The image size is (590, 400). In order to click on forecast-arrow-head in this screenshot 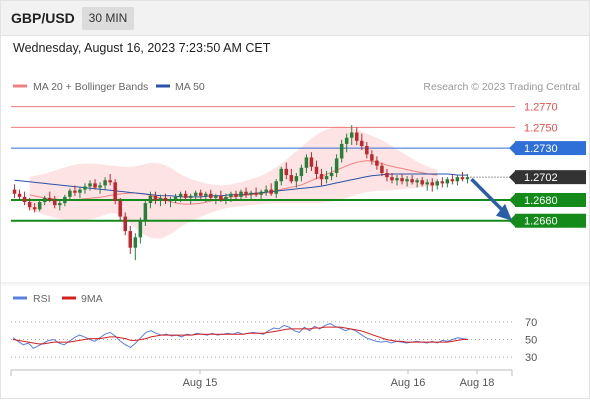, I will do `click(504, 212)`.